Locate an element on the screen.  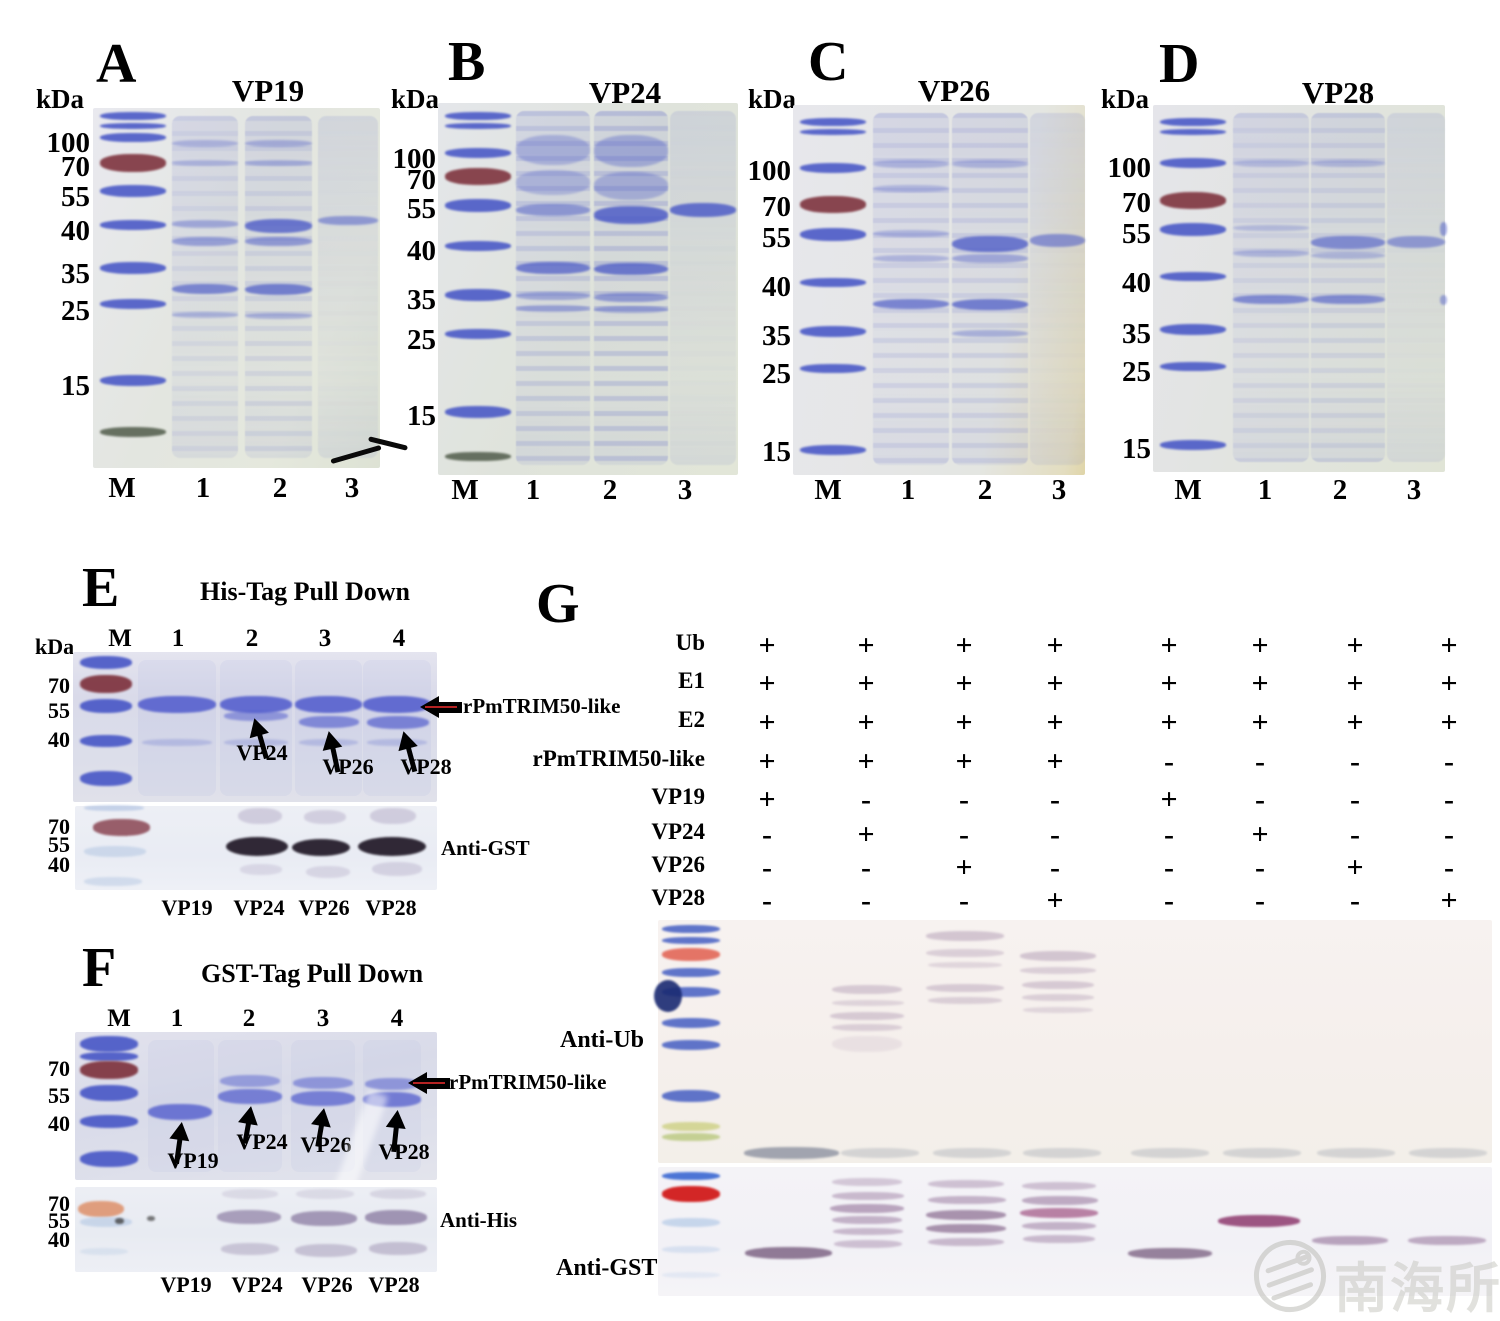
panel-title: His-Tag Pull Down is located at coordinates (305, 591).